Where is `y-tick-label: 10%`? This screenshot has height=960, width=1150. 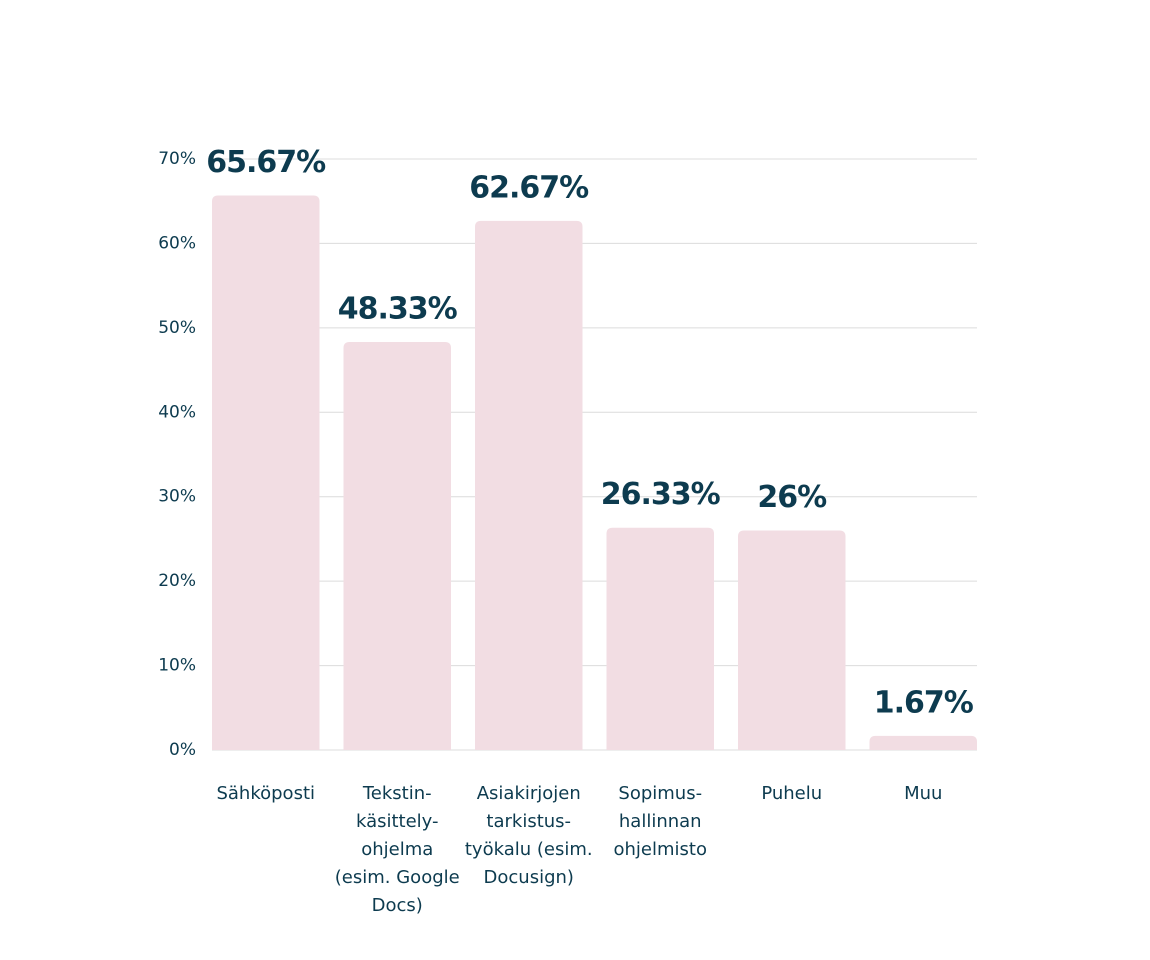 y-tick-label: 10% is located at coordinates (177, 666).